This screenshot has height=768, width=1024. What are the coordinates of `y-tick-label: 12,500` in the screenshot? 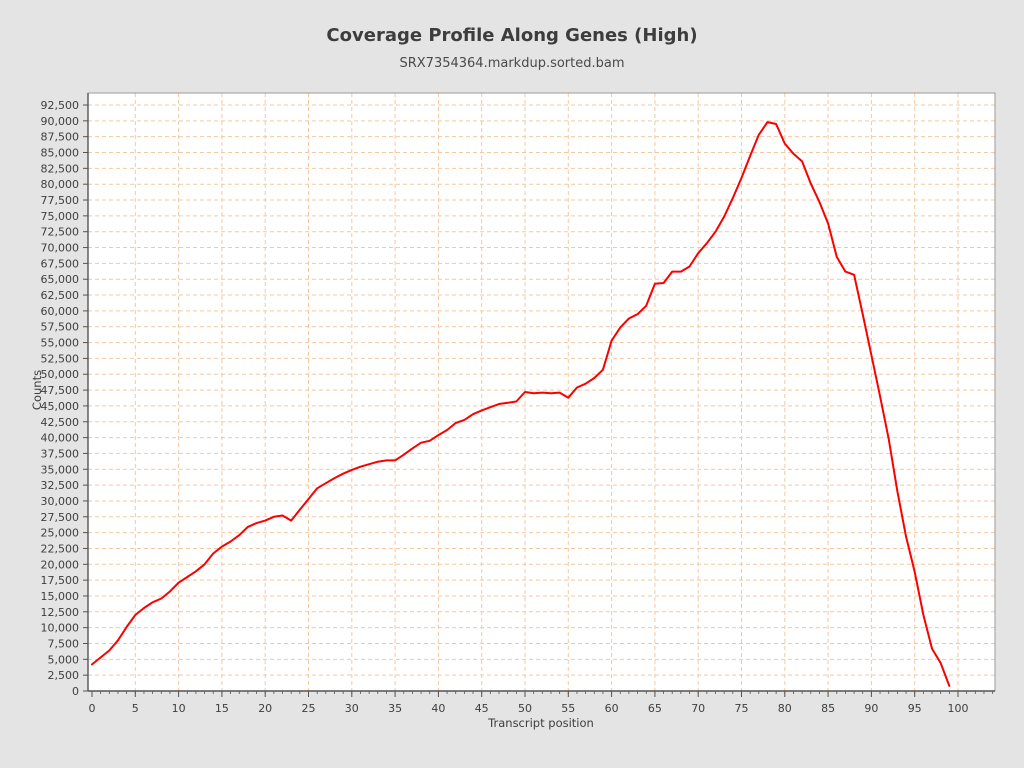 It's located at (60, 612).